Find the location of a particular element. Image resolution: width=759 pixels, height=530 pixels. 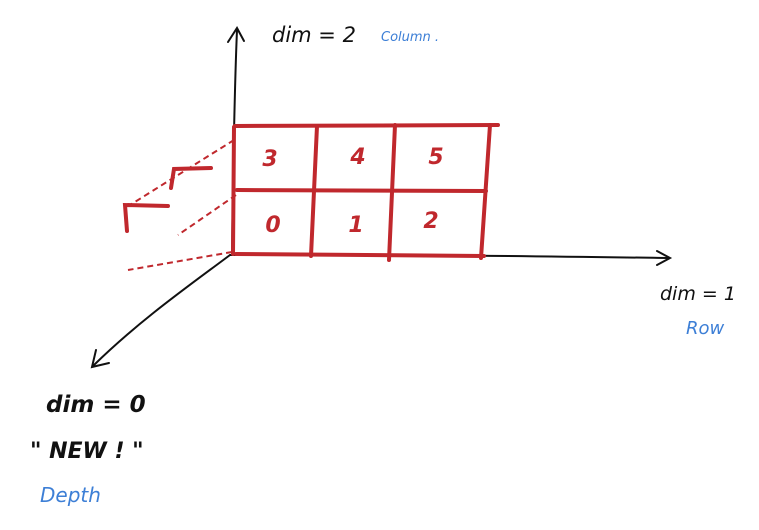

depth-axis-note: Depth is located at coordinates (70, 495).